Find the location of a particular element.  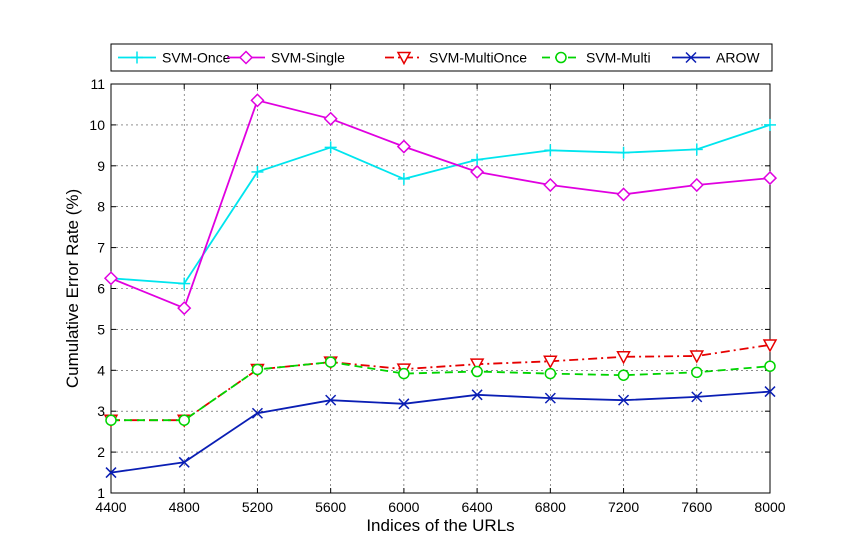

x-axis-title: Indices of the URLs is located at coordinates (440, 525).